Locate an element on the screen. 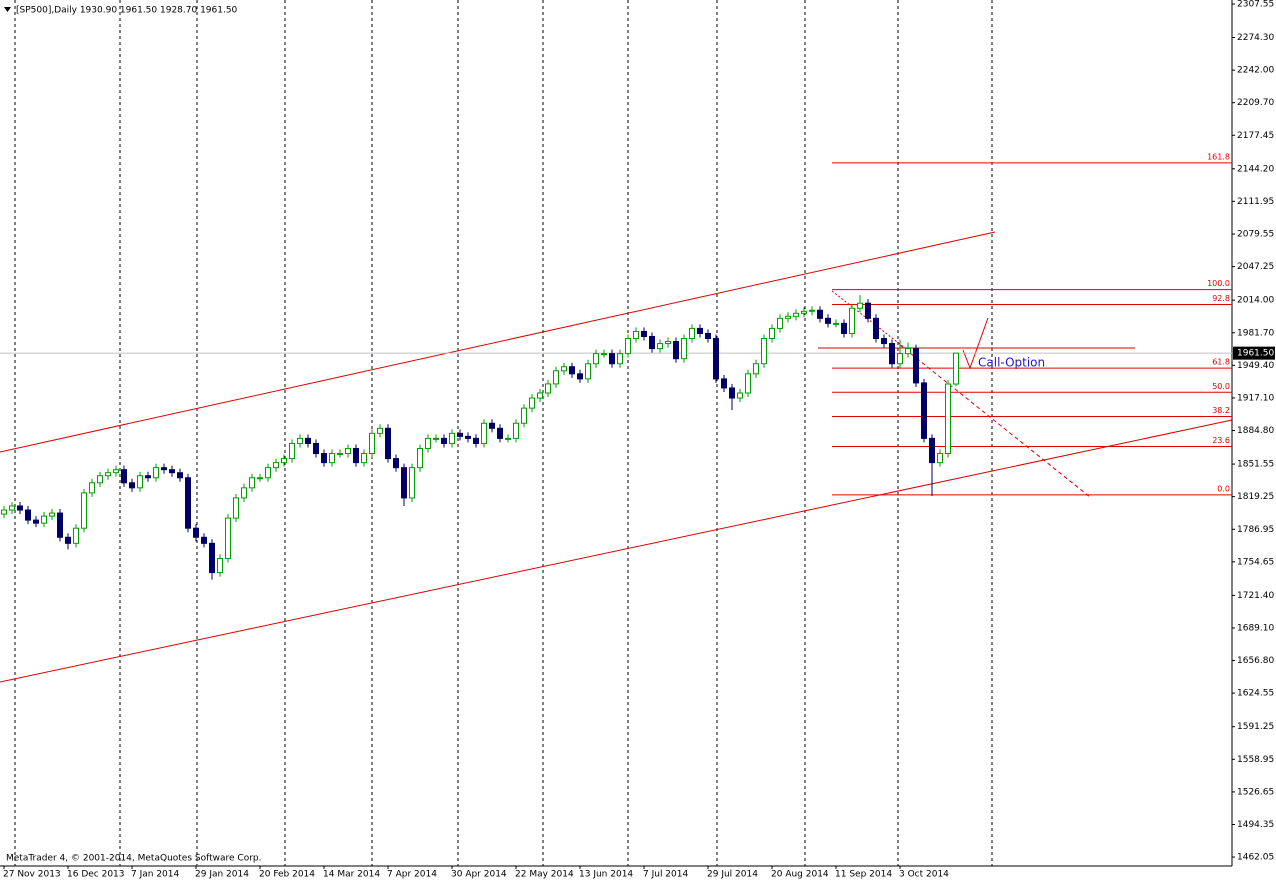  y-tick-label: 1786.95 is located at coordinates (1255, 530).